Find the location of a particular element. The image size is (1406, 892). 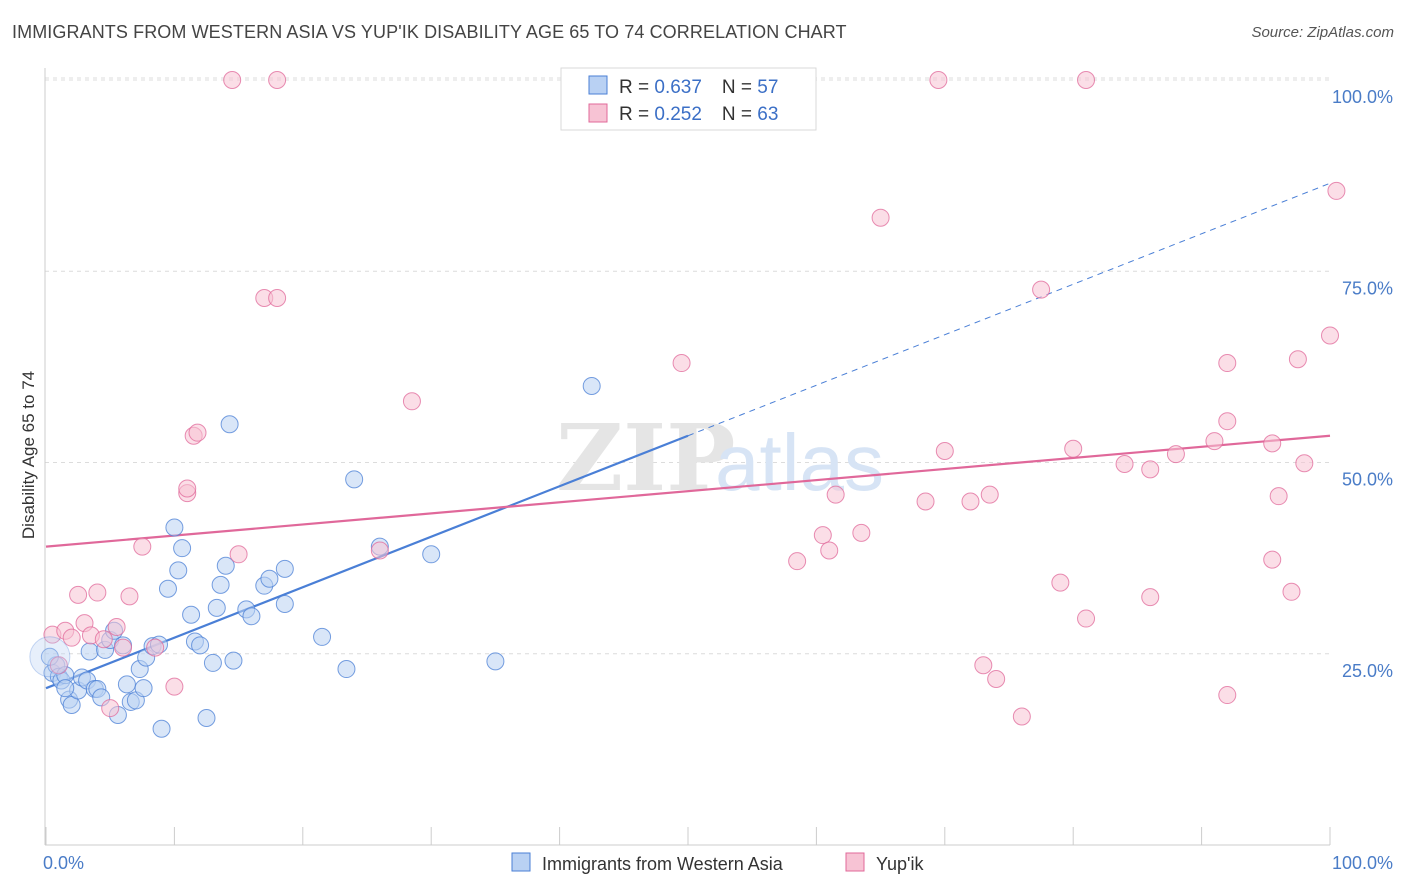

bottom-legend: Immigrants from Western Asia Yup'ik is located at coordinates (717, 863).